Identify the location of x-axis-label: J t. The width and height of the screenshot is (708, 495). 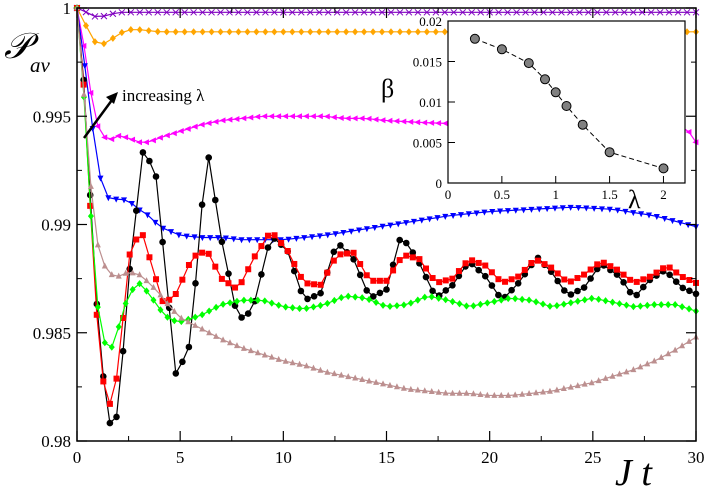
(634, 473).